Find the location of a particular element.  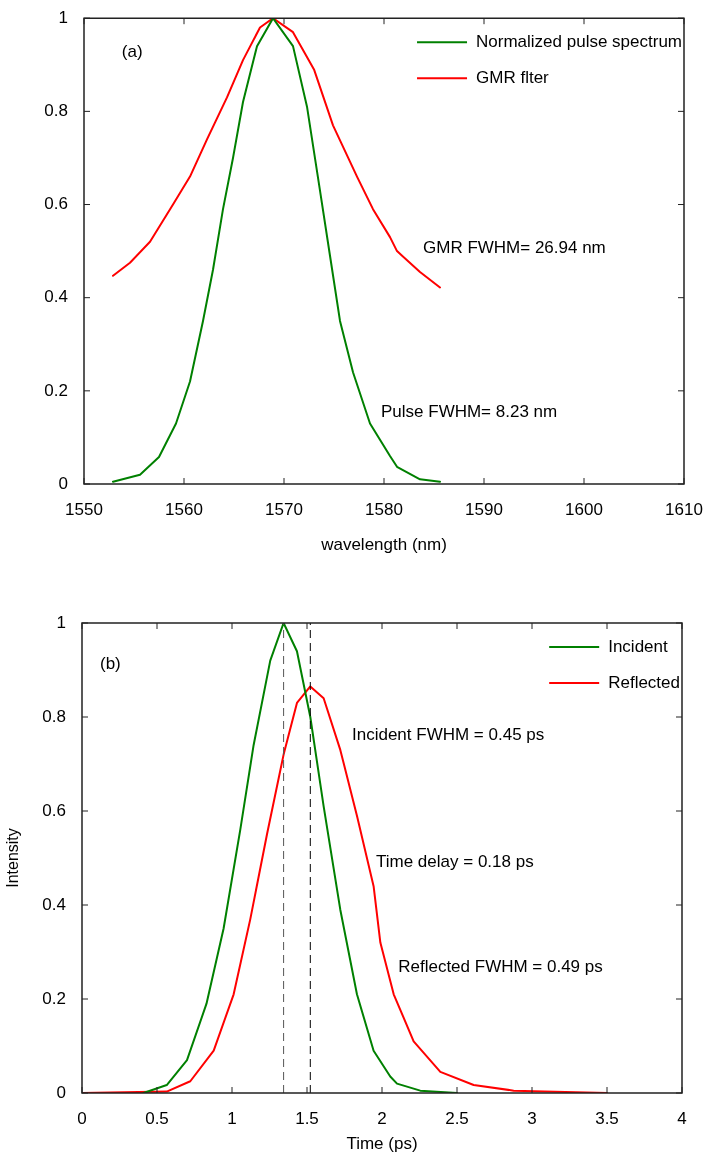

annotation: Incident FWHM = 0.45 ps is located at coordinates (448, 735).